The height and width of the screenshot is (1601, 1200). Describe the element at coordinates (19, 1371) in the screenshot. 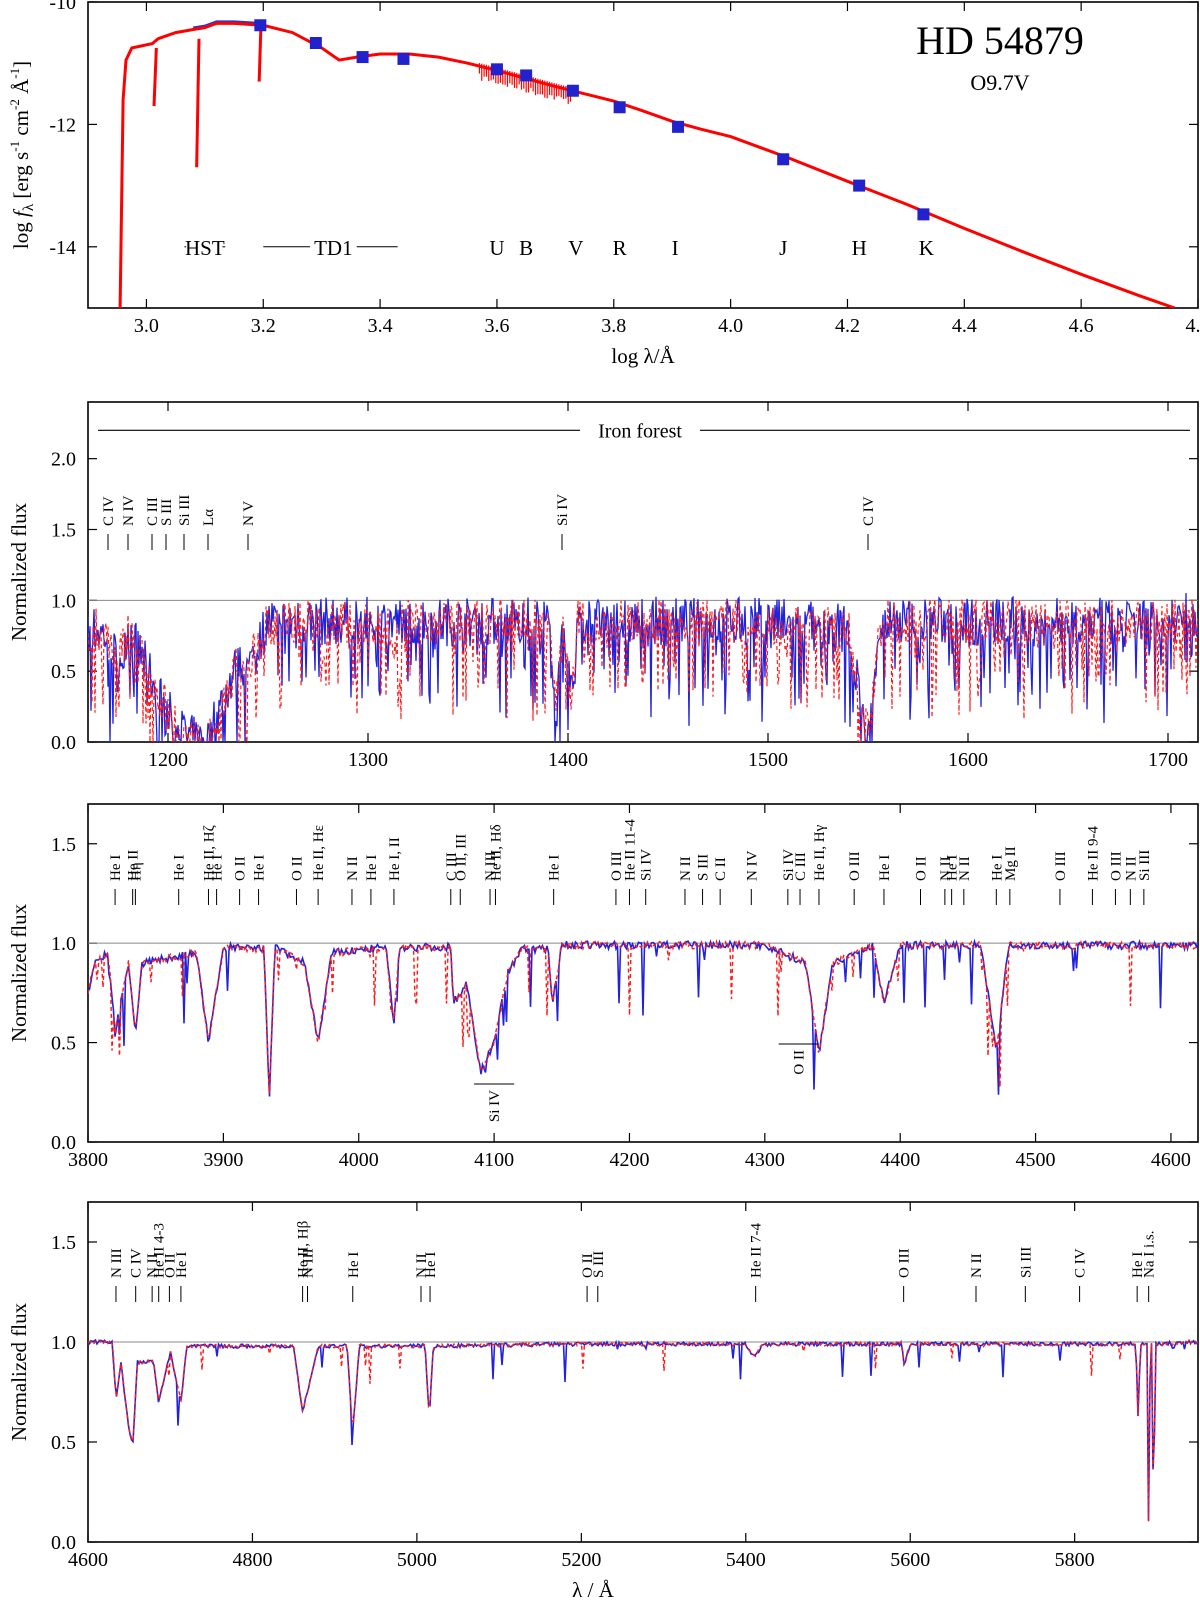

I see `red-y-axis-label: Normalized flux` at that location.